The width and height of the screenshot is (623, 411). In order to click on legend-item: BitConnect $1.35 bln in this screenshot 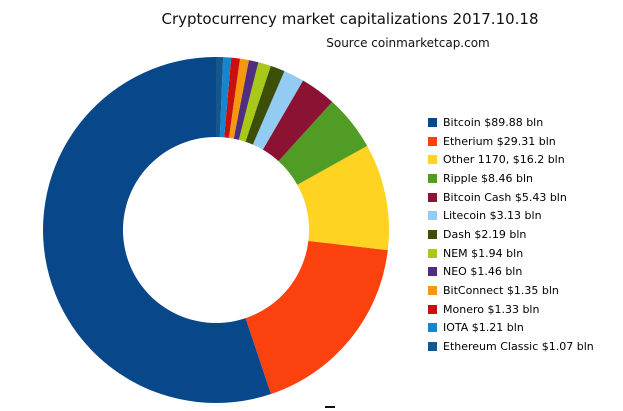, I will do `click(511, 290)`.